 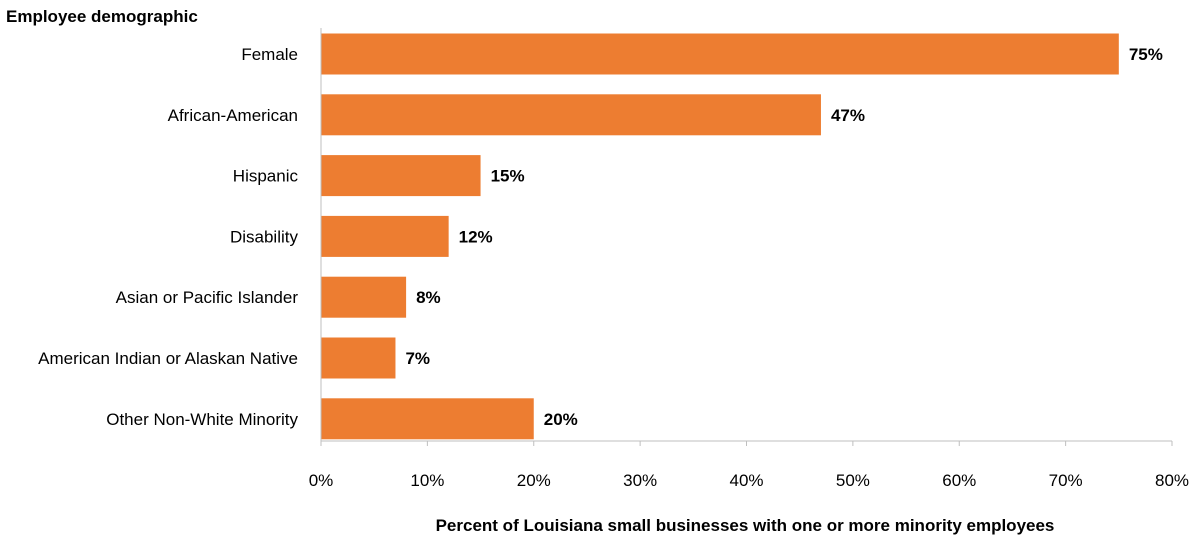 I want to click on data-label: 15%, so click(x=508, y=176).